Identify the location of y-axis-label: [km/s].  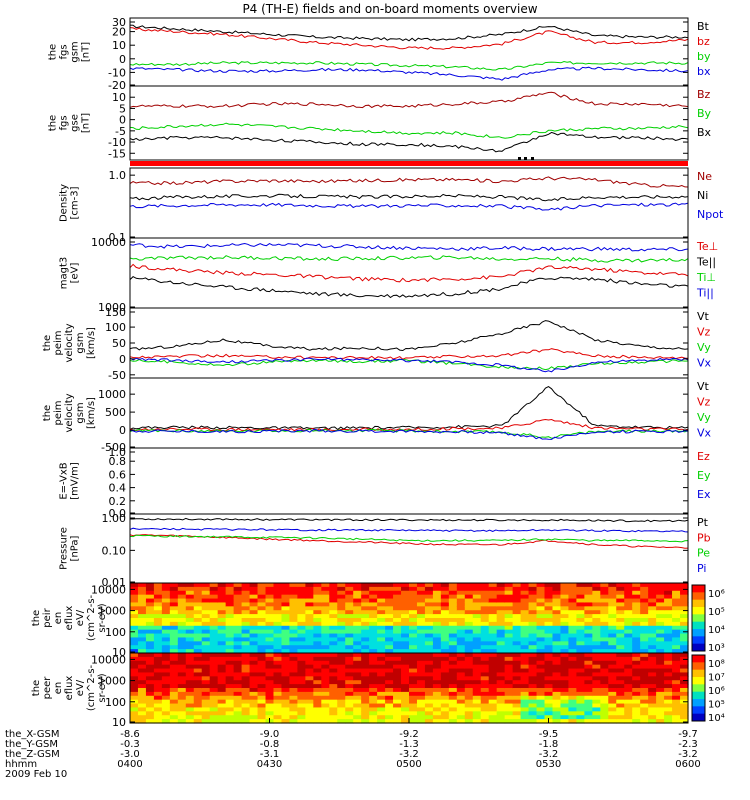
(91, 413).